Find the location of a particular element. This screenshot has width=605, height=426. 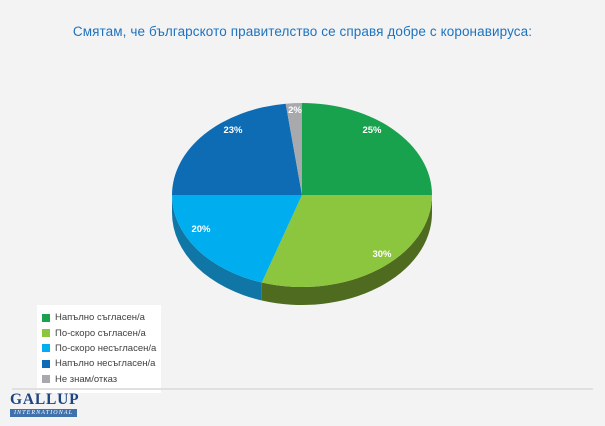

gallup-logo: GALLUP INTERNATIONAL is located at coordinates (45, 404).